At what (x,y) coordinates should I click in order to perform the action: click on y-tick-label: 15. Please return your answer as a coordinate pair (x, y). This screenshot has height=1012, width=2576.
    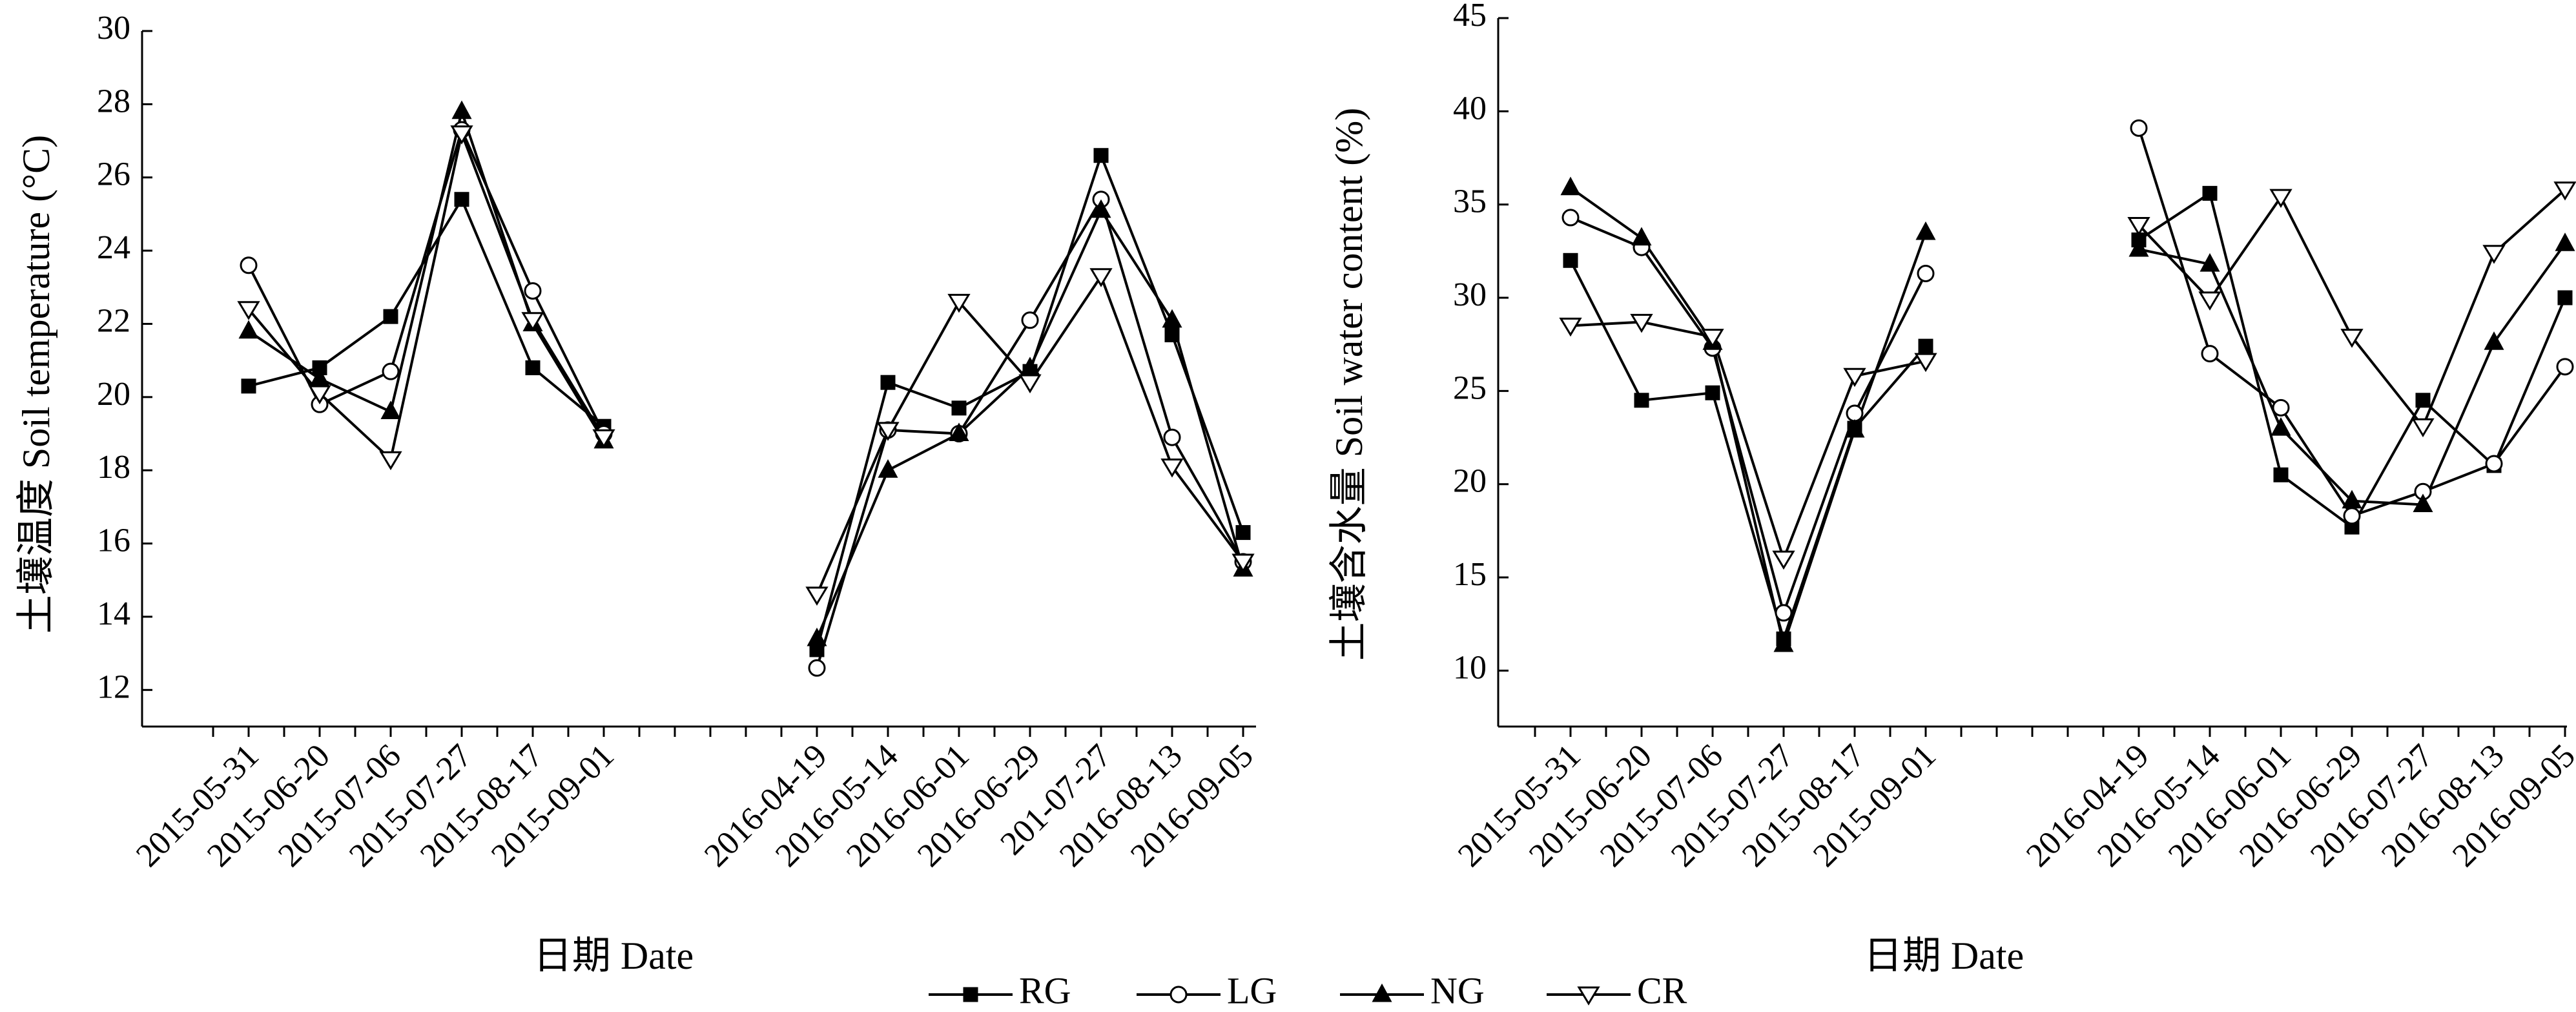
    Looking at the image, I should click on (1470, 574).